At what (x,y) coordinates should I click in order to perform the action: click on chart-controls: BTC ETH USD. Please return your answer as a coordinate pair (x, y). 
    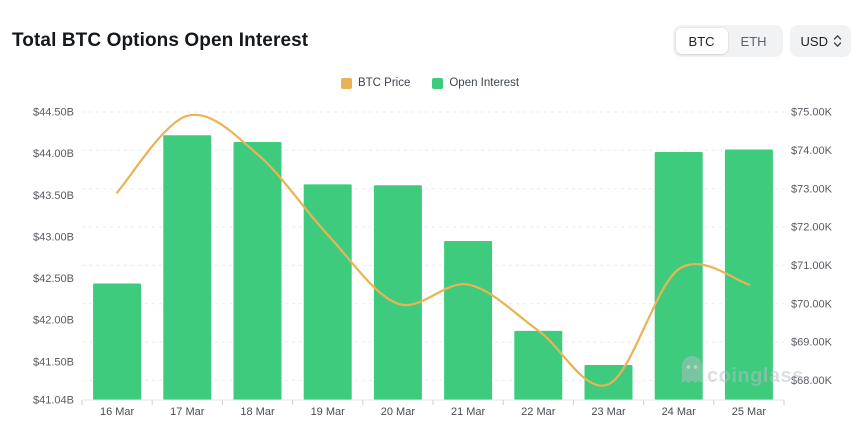
    Looking at the image, I should click on (761, 41).